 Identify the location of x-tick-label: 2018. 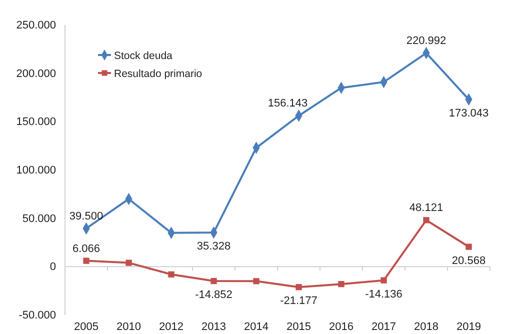
(426, 326).